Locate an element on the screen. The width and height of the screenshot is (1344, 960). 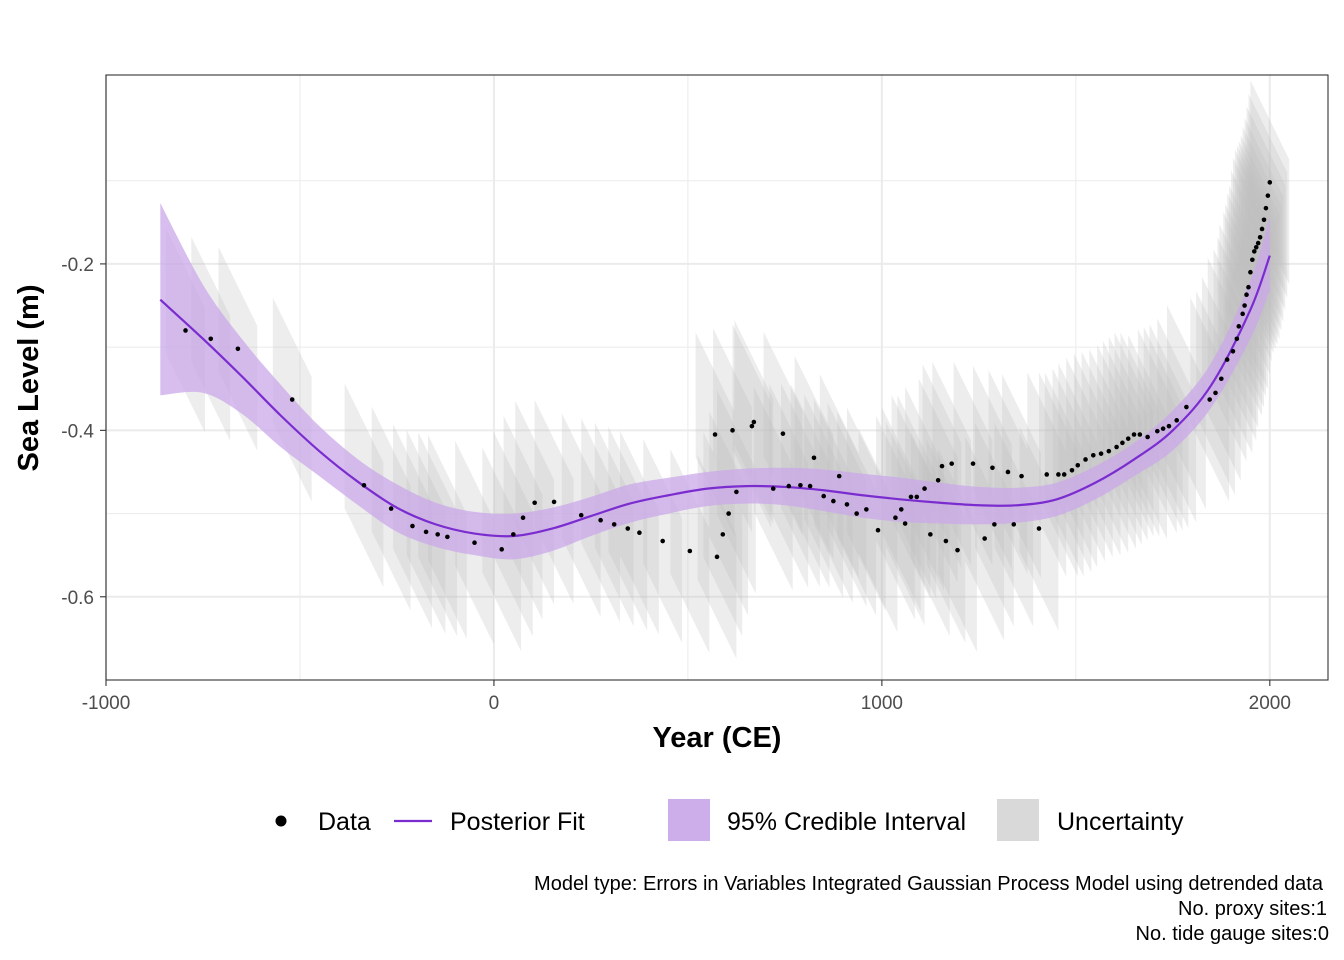
y-axis-ticks: -0.6 -0.4 -0.2 is located at coordinates (83, 432).